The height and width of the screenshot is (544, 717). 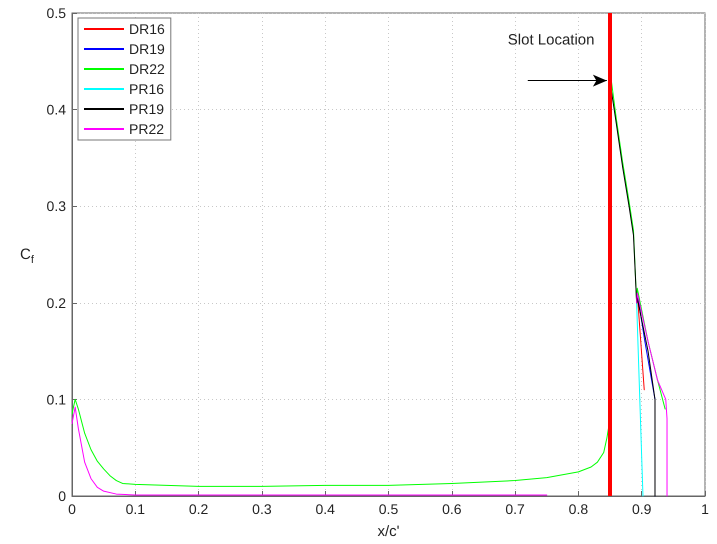 What do you see at coordinates (262, 509) in the screenshot?
I see `x-tick-label: 0.3` at bounding box center [262, 509].